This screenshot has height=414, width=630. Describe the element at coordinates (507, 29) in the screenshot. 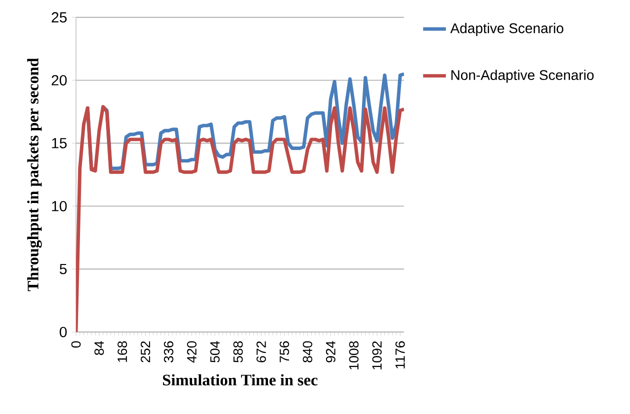

I see `legend-label: Adaptive Scenario` at that location.